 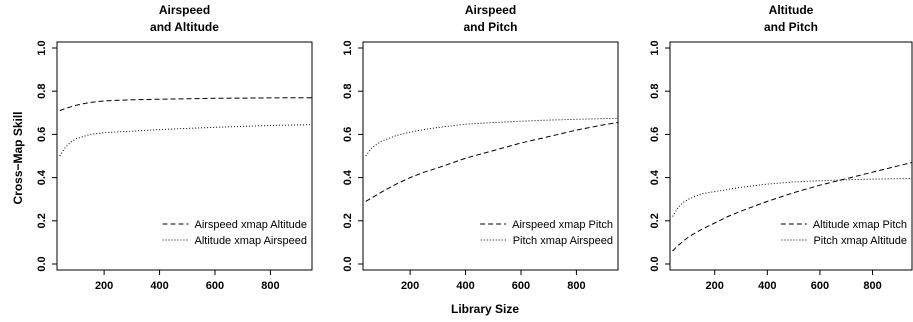 I want to click on y-axis-label: Cross−Map Skill, so click(x=18, y=157).